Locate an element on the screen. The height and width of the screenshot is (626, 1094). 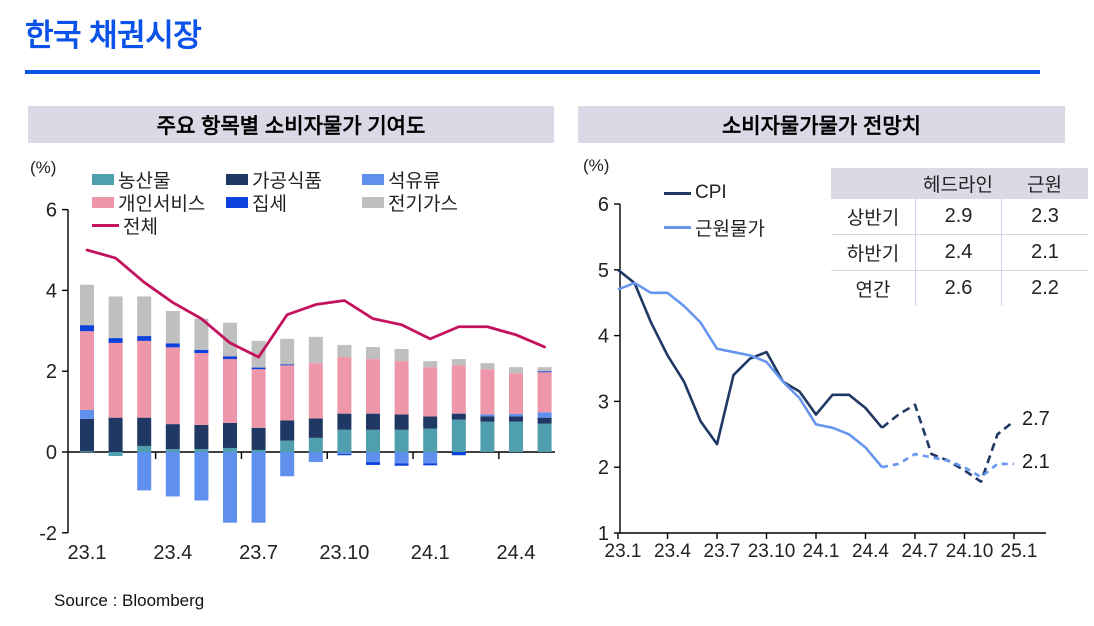
right-chart-legend: CPI 근원물가 is located at coordinates (714, 210).